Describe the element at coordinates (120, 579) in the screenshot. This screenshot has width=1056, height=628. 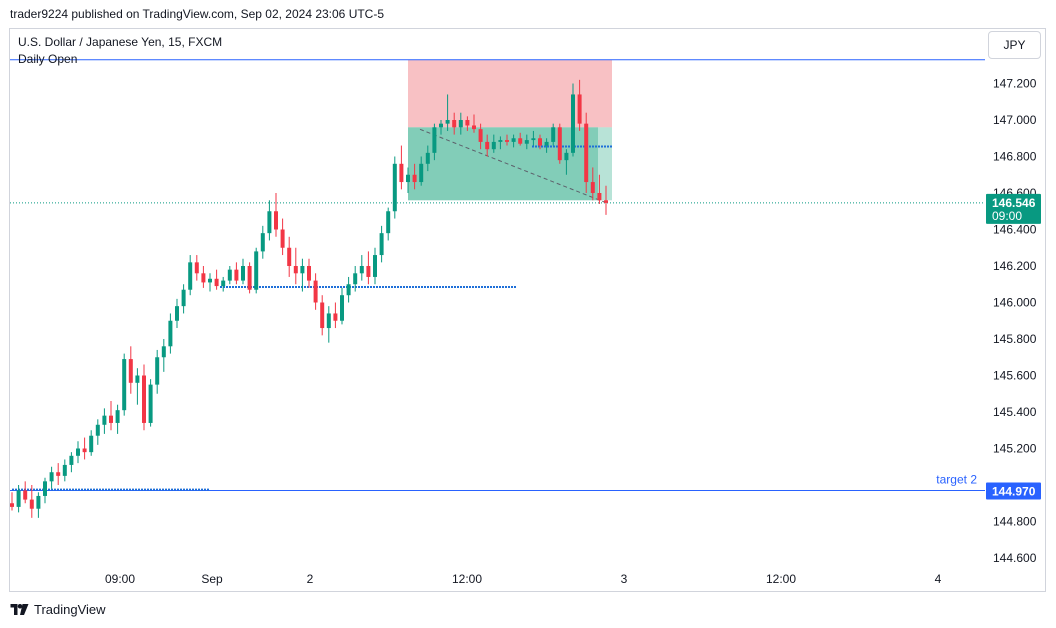
I see `time-tick-label: 09:00` at that location.